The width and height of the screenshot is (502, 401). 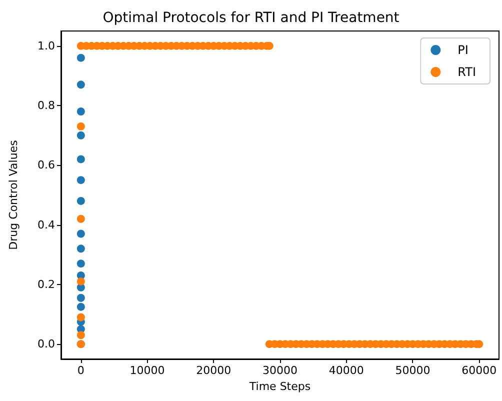 What do you see at coordinates (479, 370) in the screenshot?
I see `x-tick-label: 60000` at bounding box center [479, 370].